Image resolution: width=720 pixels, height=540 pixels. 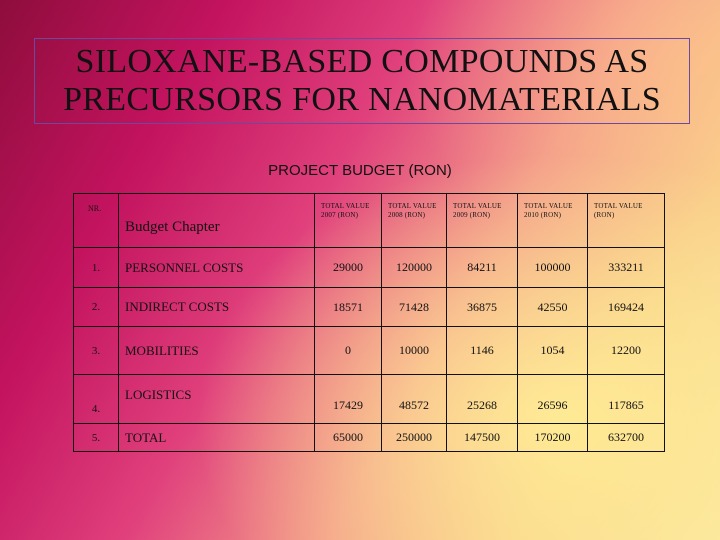 What do you see at coordinates (482, 307) in the screenshot?
I see `cell-2009: 36875` at bounding box center [482, 307].